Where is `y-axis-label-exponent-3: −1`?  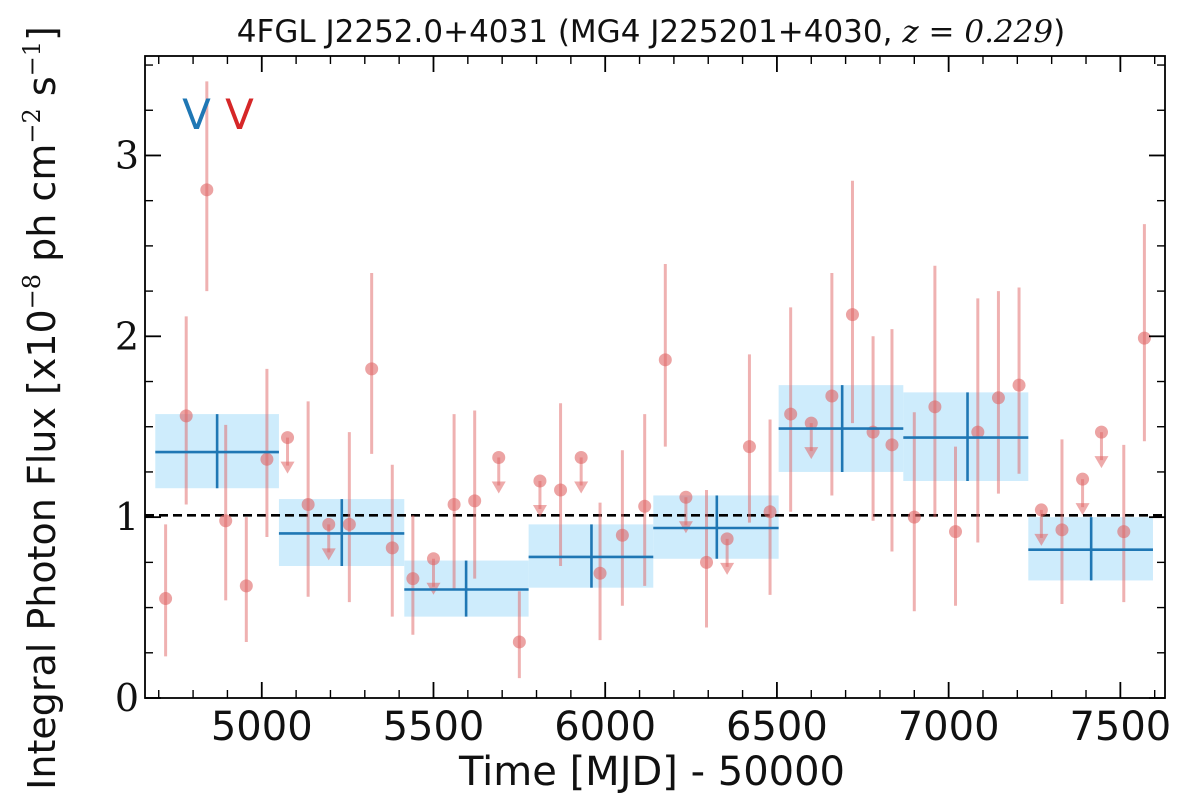
y-axis-label-exponent-3: −1 is located at coordinates (32, 58).